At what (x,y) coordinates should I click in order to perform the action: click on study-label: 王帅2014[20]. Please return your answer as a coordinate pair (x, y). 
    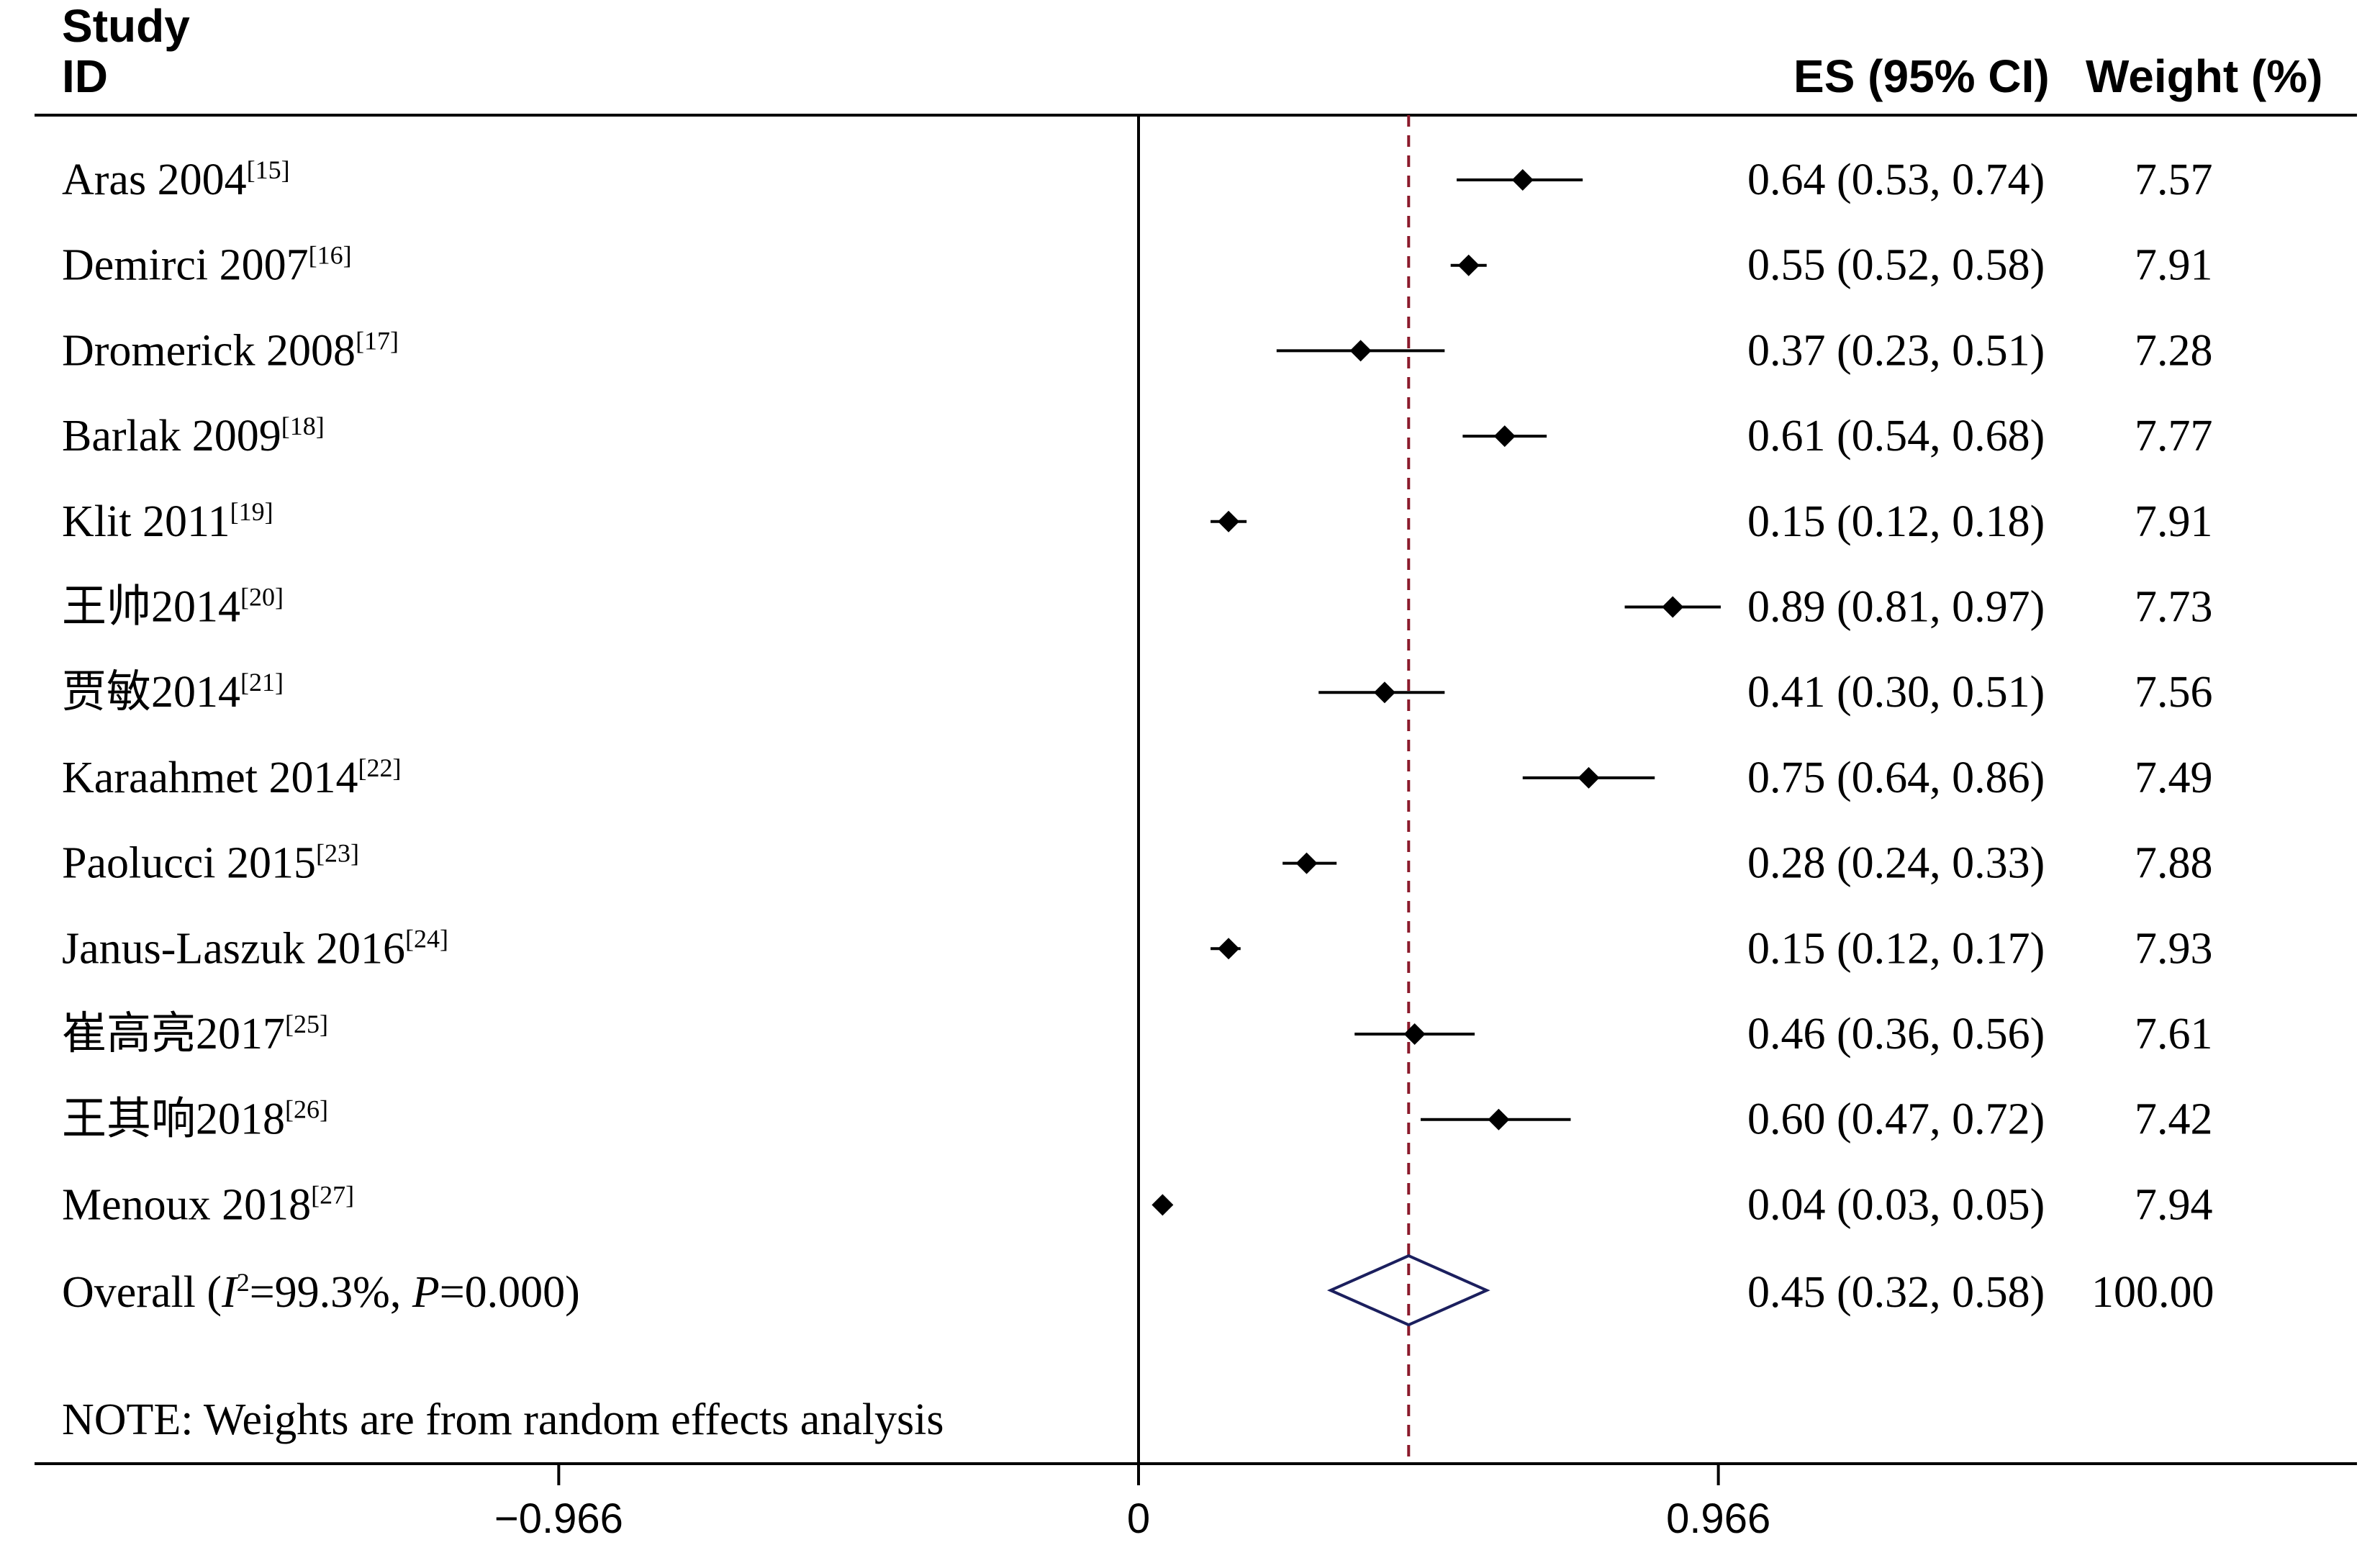
    Looking at the image, I should click on (173, 607).